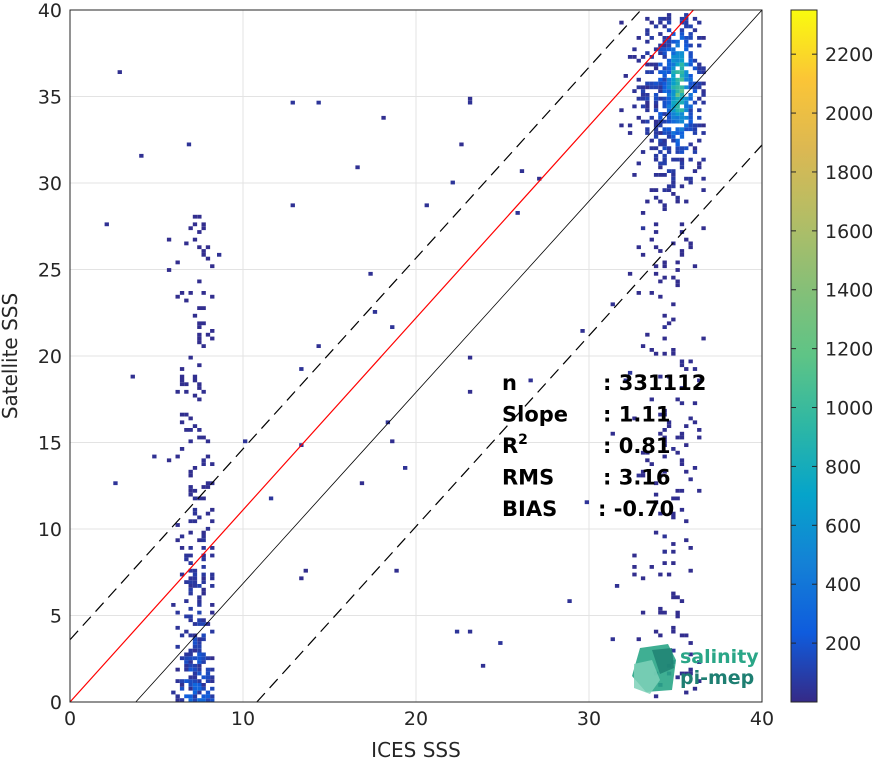  What do you see at coordinates (529, 509) in the screenshot?
I see `stat-label: BIAS` at bounding box center [529, 509].